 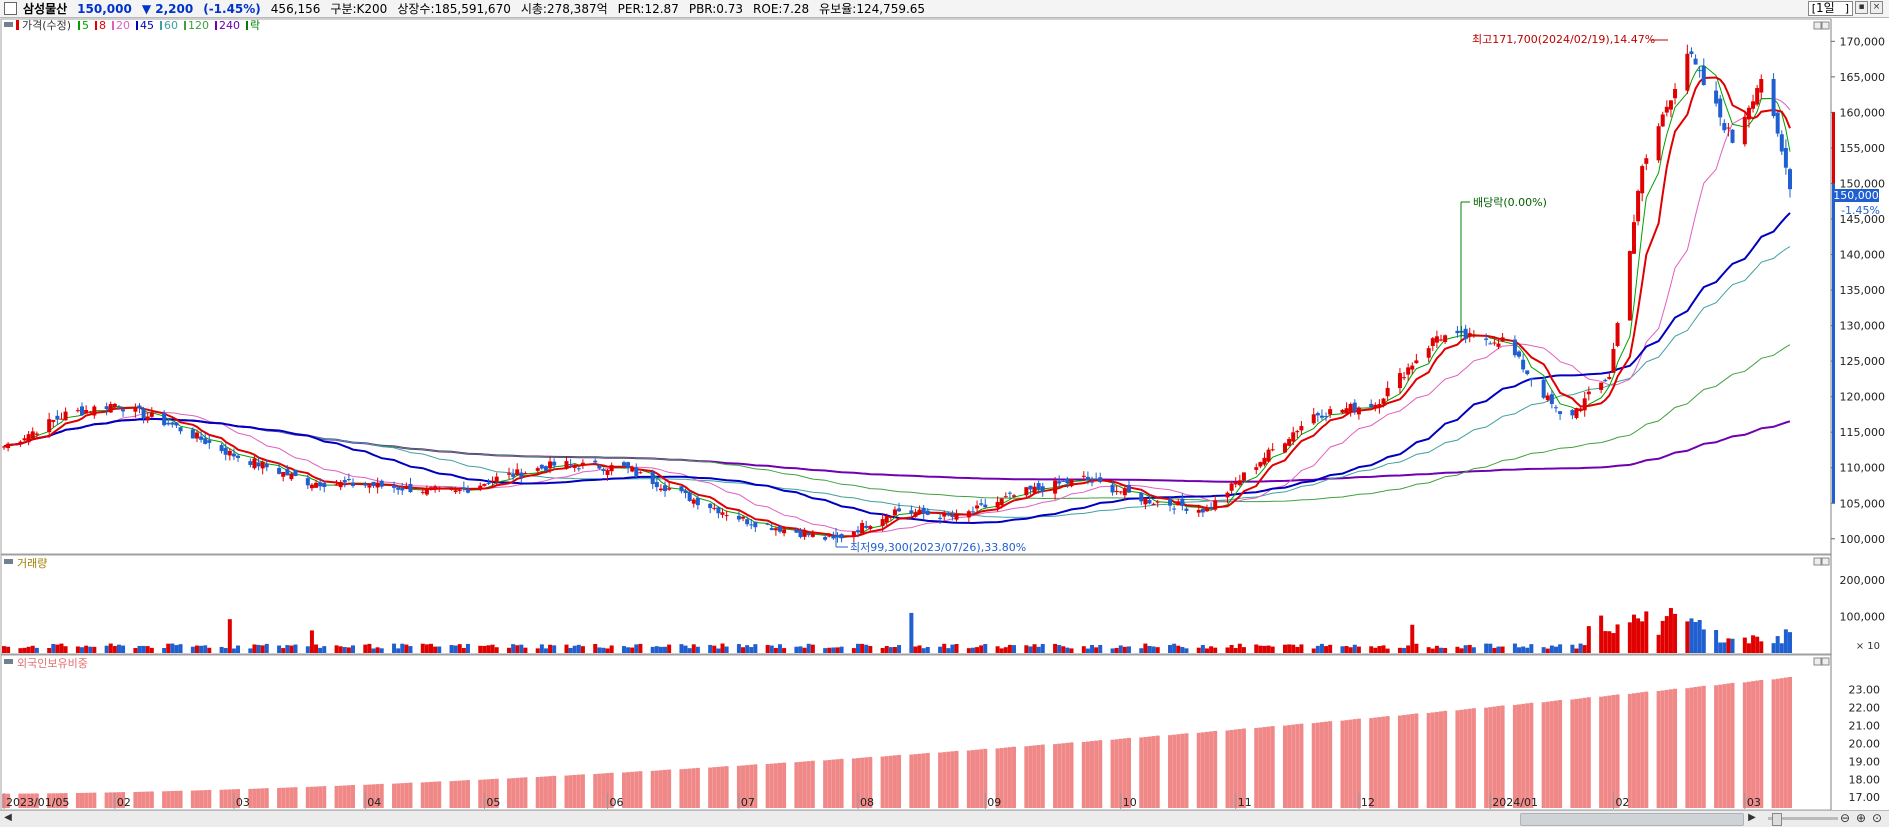 I want to click on volume-close-icon, so click(x=1825, y=561).